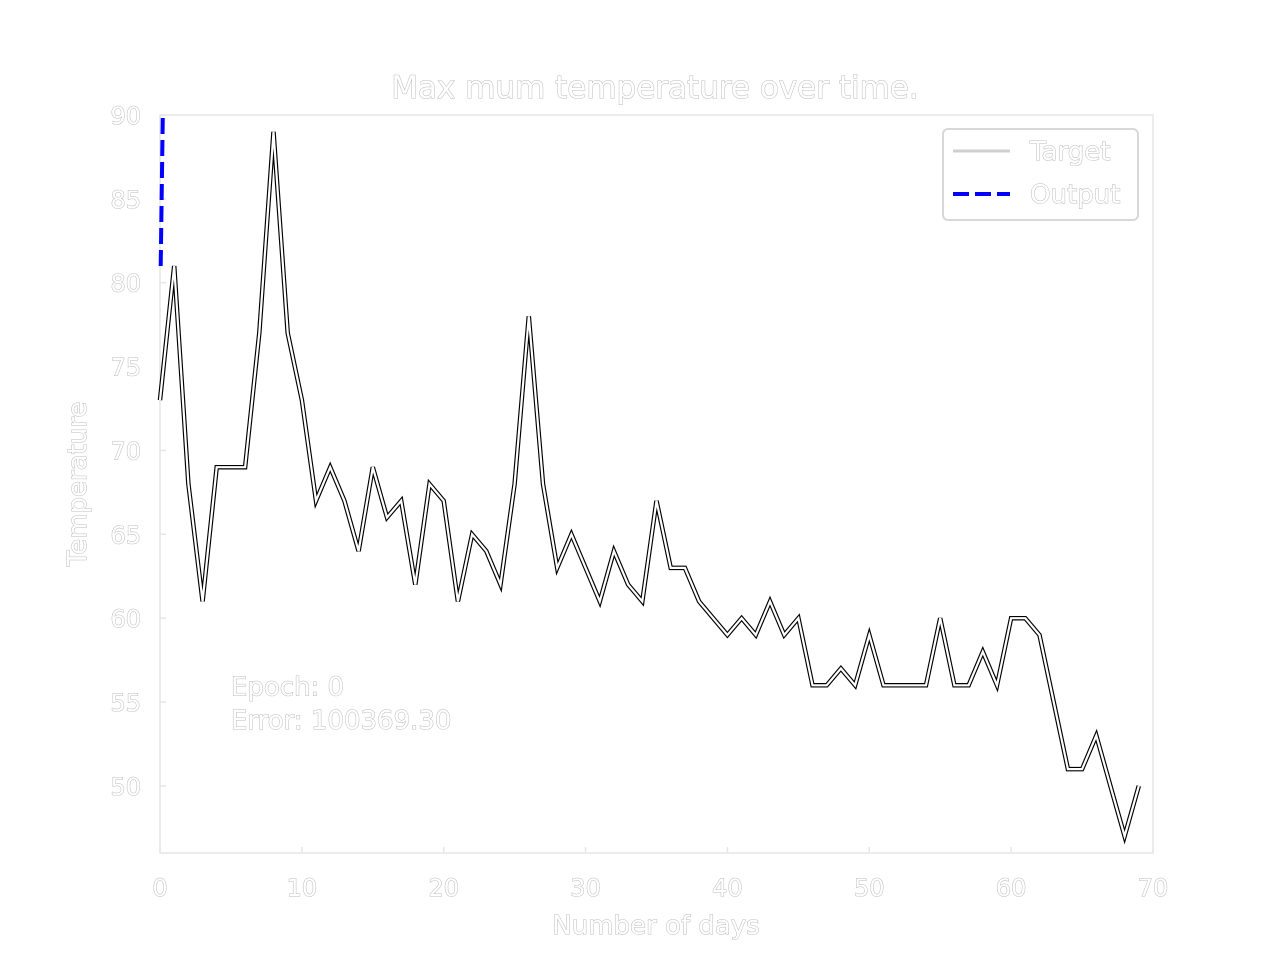 This screenshot has width=1280, height=960. What do you see at coordinates (78, 485) in the screenshot?
I see `y-axis-label: Temperature` at bounding box center [78, 485].